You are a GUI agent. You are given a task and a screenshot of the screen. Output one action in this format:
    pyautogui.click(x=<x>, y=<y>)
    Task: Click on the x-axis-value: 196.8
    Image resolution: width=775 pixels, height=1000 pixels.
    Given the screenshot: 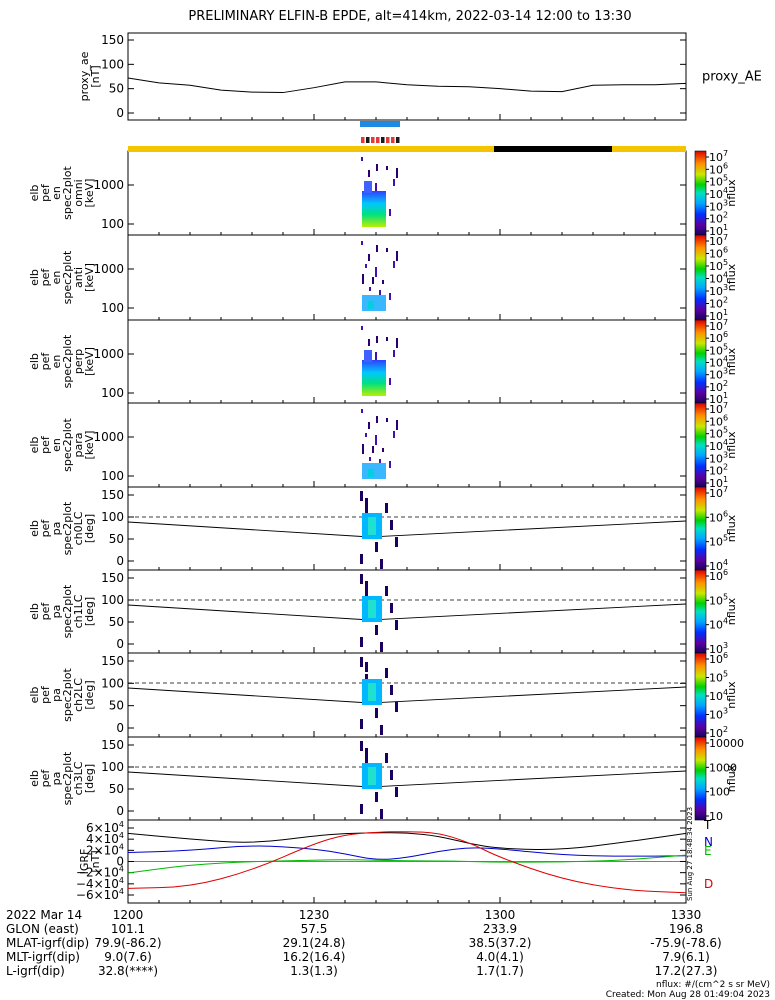 What is the action you would take?
    pyautogui.click(x=686, y=929)
    